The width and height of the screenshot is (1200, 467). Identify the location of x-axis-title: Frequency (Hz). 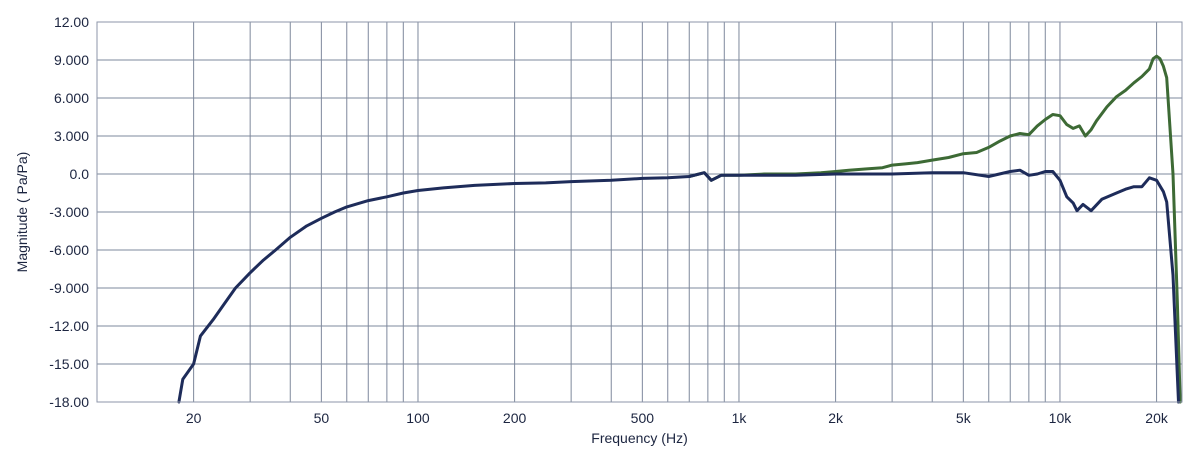
(639, 438).